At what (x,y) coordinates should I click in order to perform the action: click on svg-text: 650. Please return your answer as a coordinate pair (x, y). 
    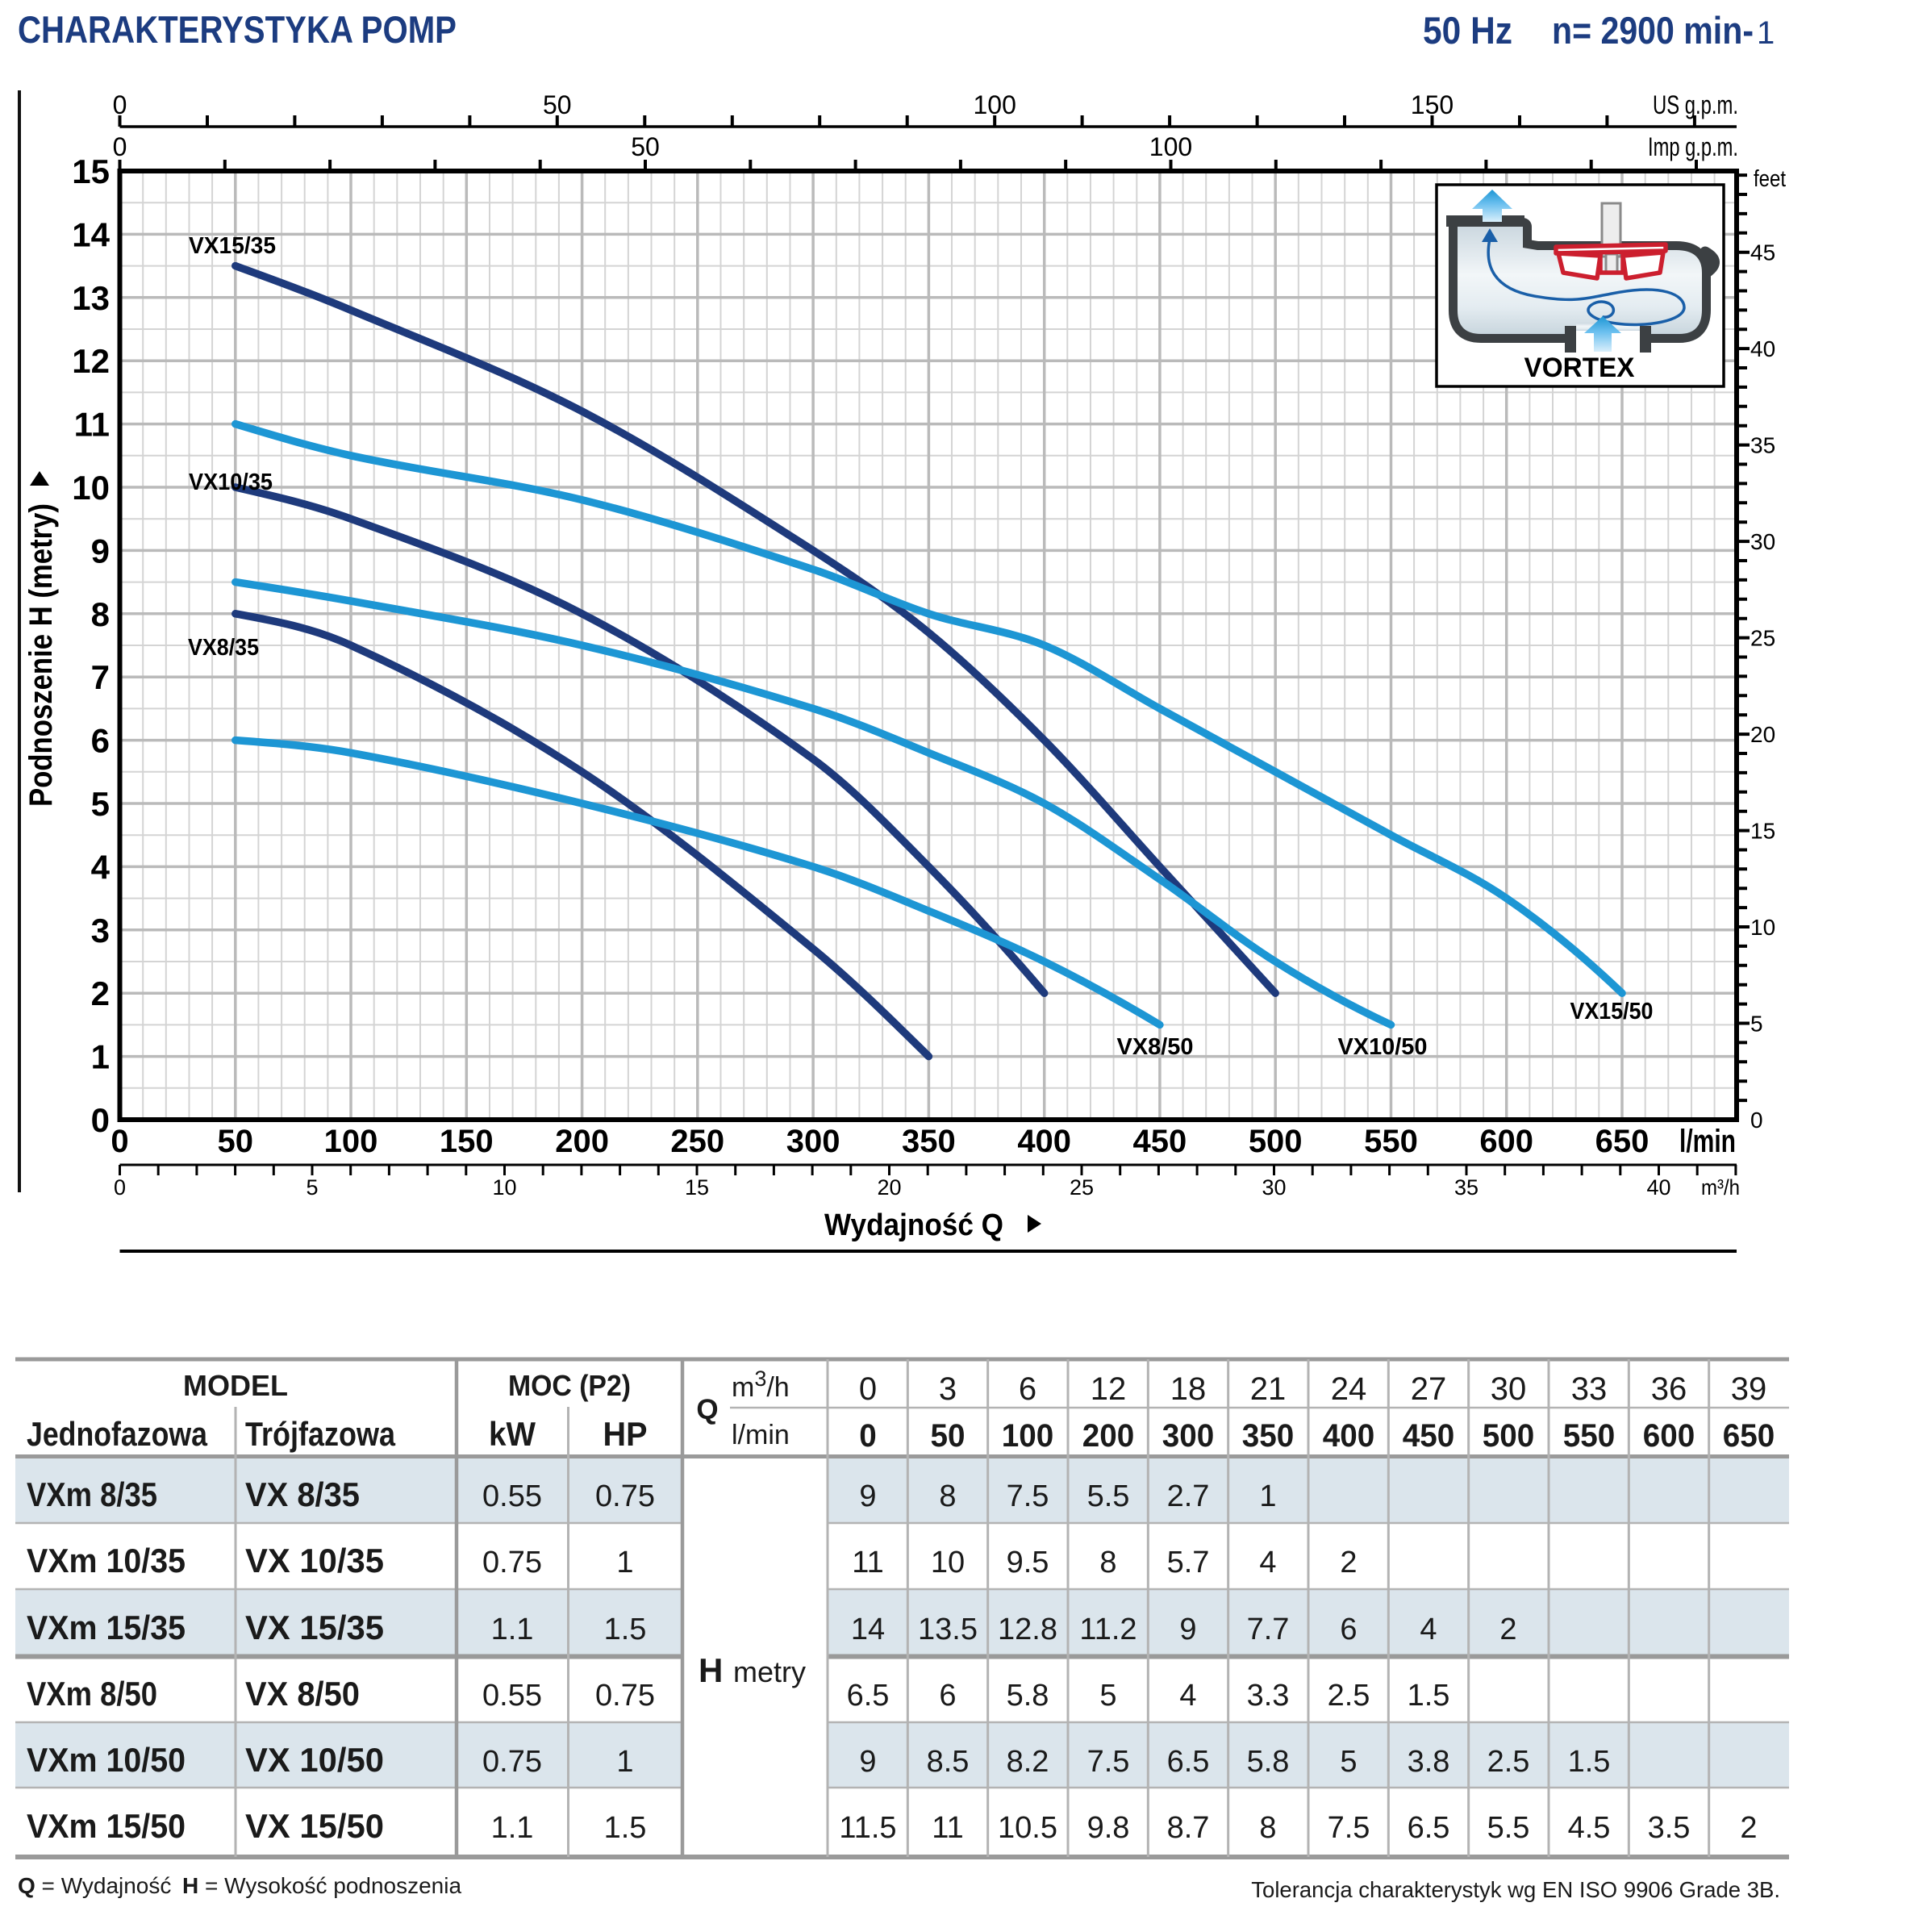
    Looking at the image, I should click on (1749, 1436).